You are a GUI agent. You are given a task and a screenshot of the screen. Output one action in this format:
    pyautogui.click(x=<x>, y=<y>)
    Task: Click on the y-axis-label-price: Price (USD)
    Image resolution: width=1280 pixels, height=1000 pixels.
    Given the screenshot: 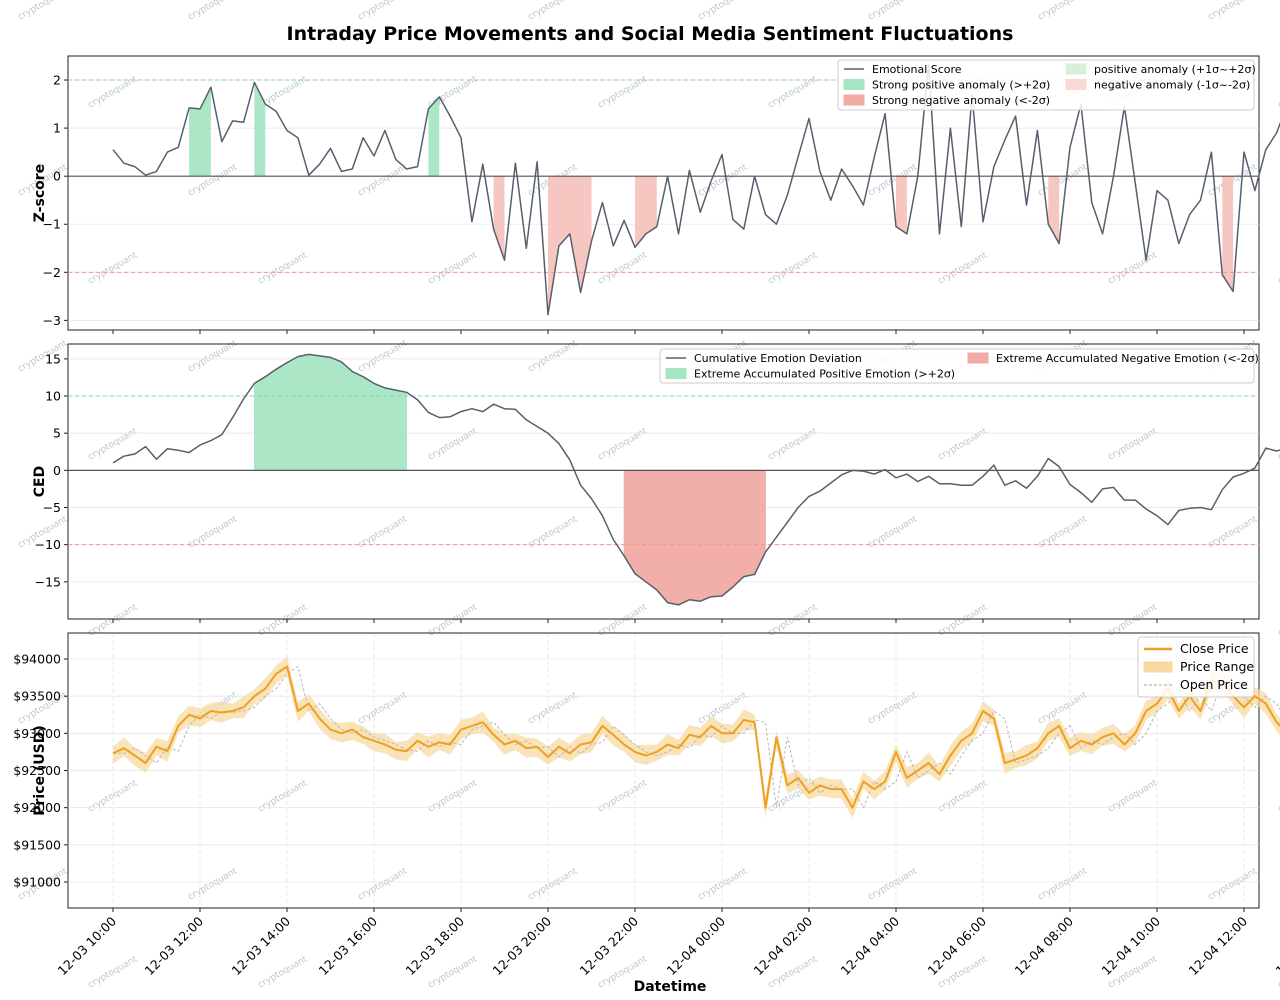 What is the action you would take?
    pyautogui.click(x=40, y=770)
    